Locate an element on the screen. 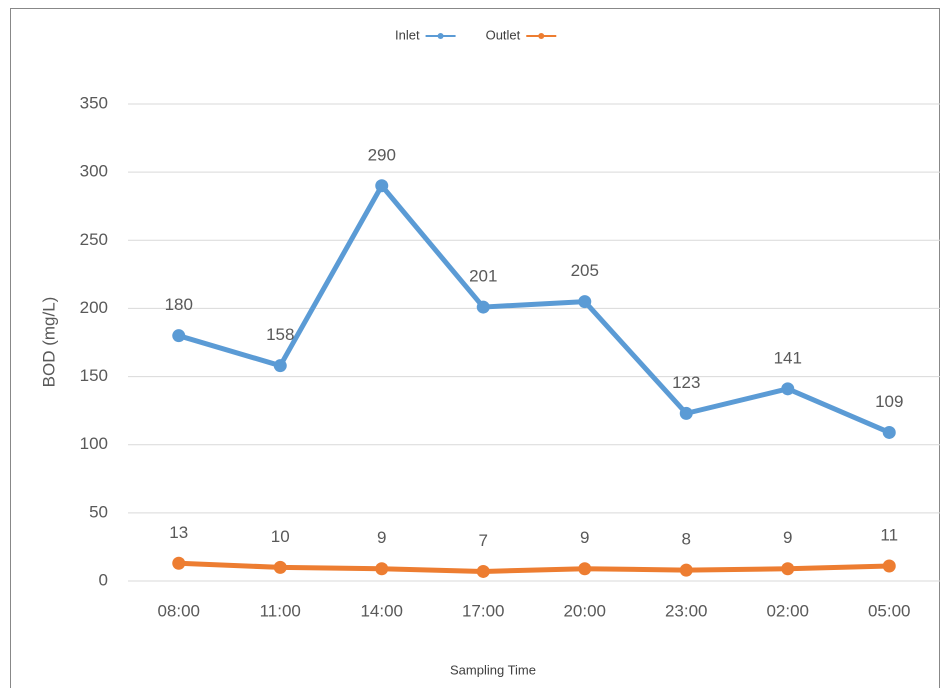  series-line is located at coordinates (534, 567).